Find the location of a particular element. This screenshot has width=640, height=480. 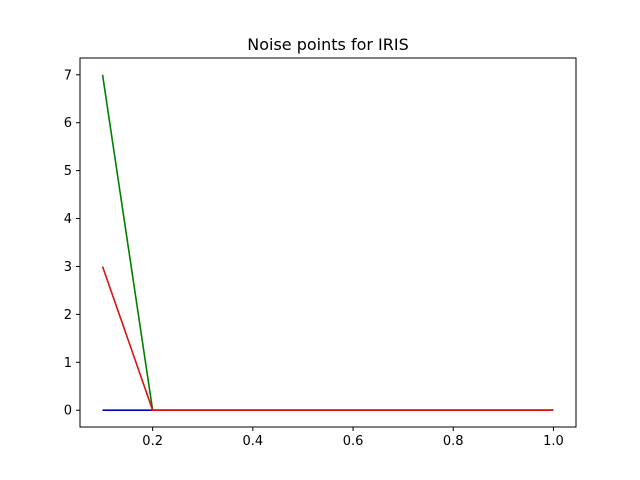

chart-title: Noise points for IRIS is located at coordinates (328, 44).